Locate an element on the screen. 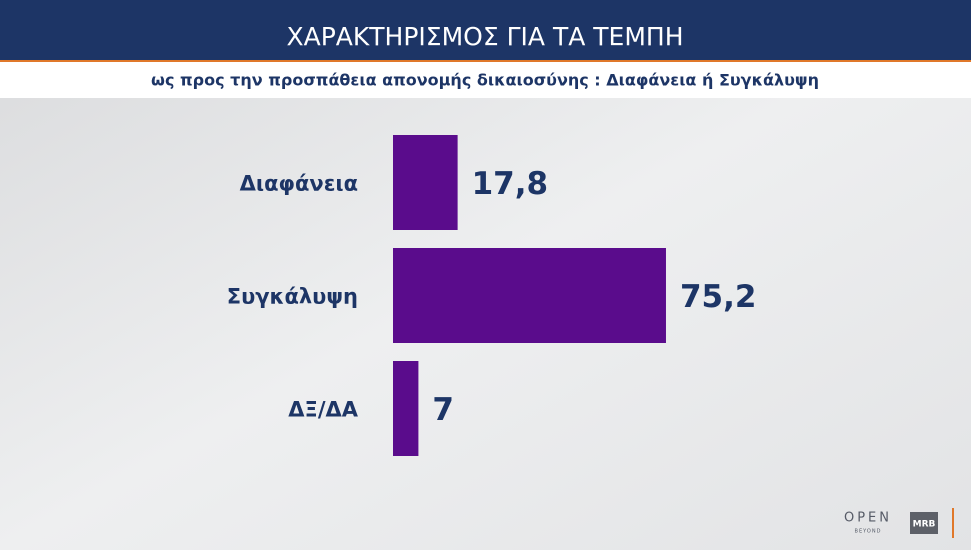 This screenshot has height=550, width=971. value-label: 7 is located at coordinates (443, 410).